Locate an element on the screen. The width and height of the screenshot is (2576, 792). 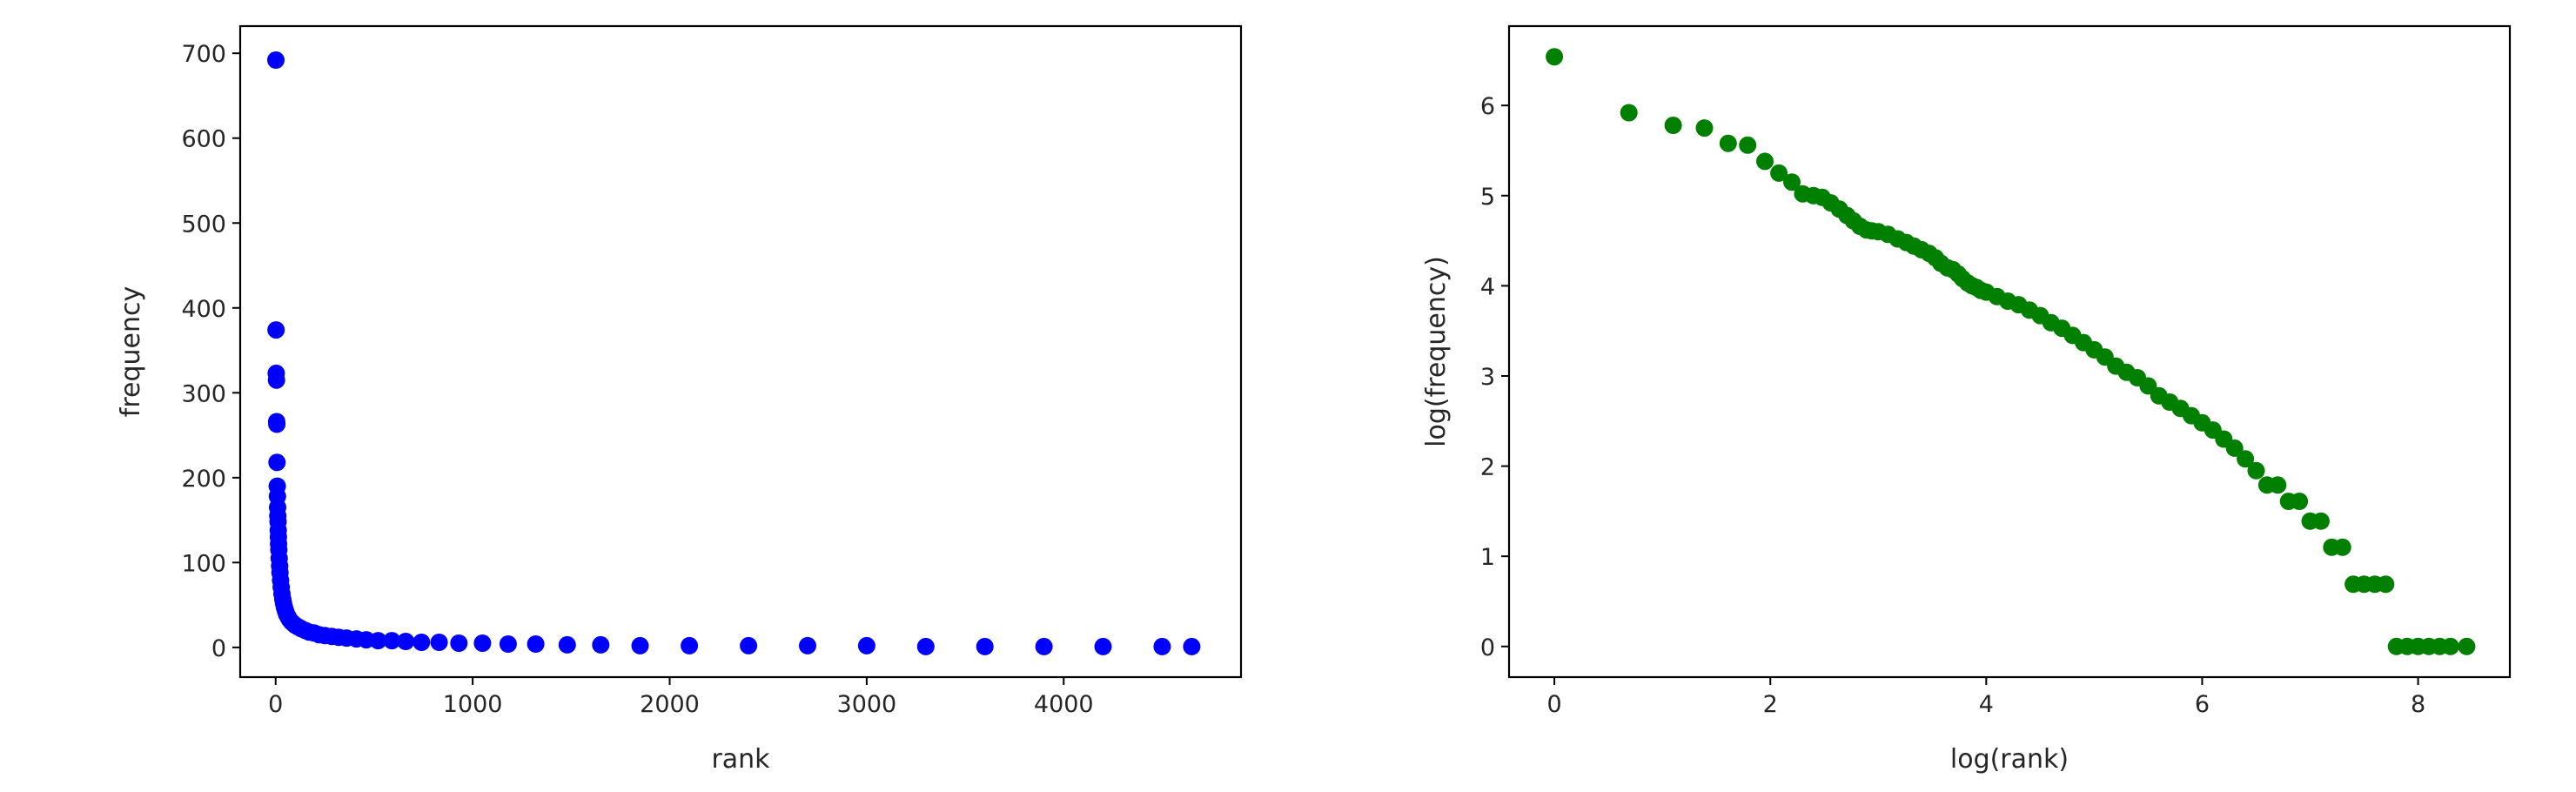
x-tick-label: 8 is located at coordinates (2418, 704).